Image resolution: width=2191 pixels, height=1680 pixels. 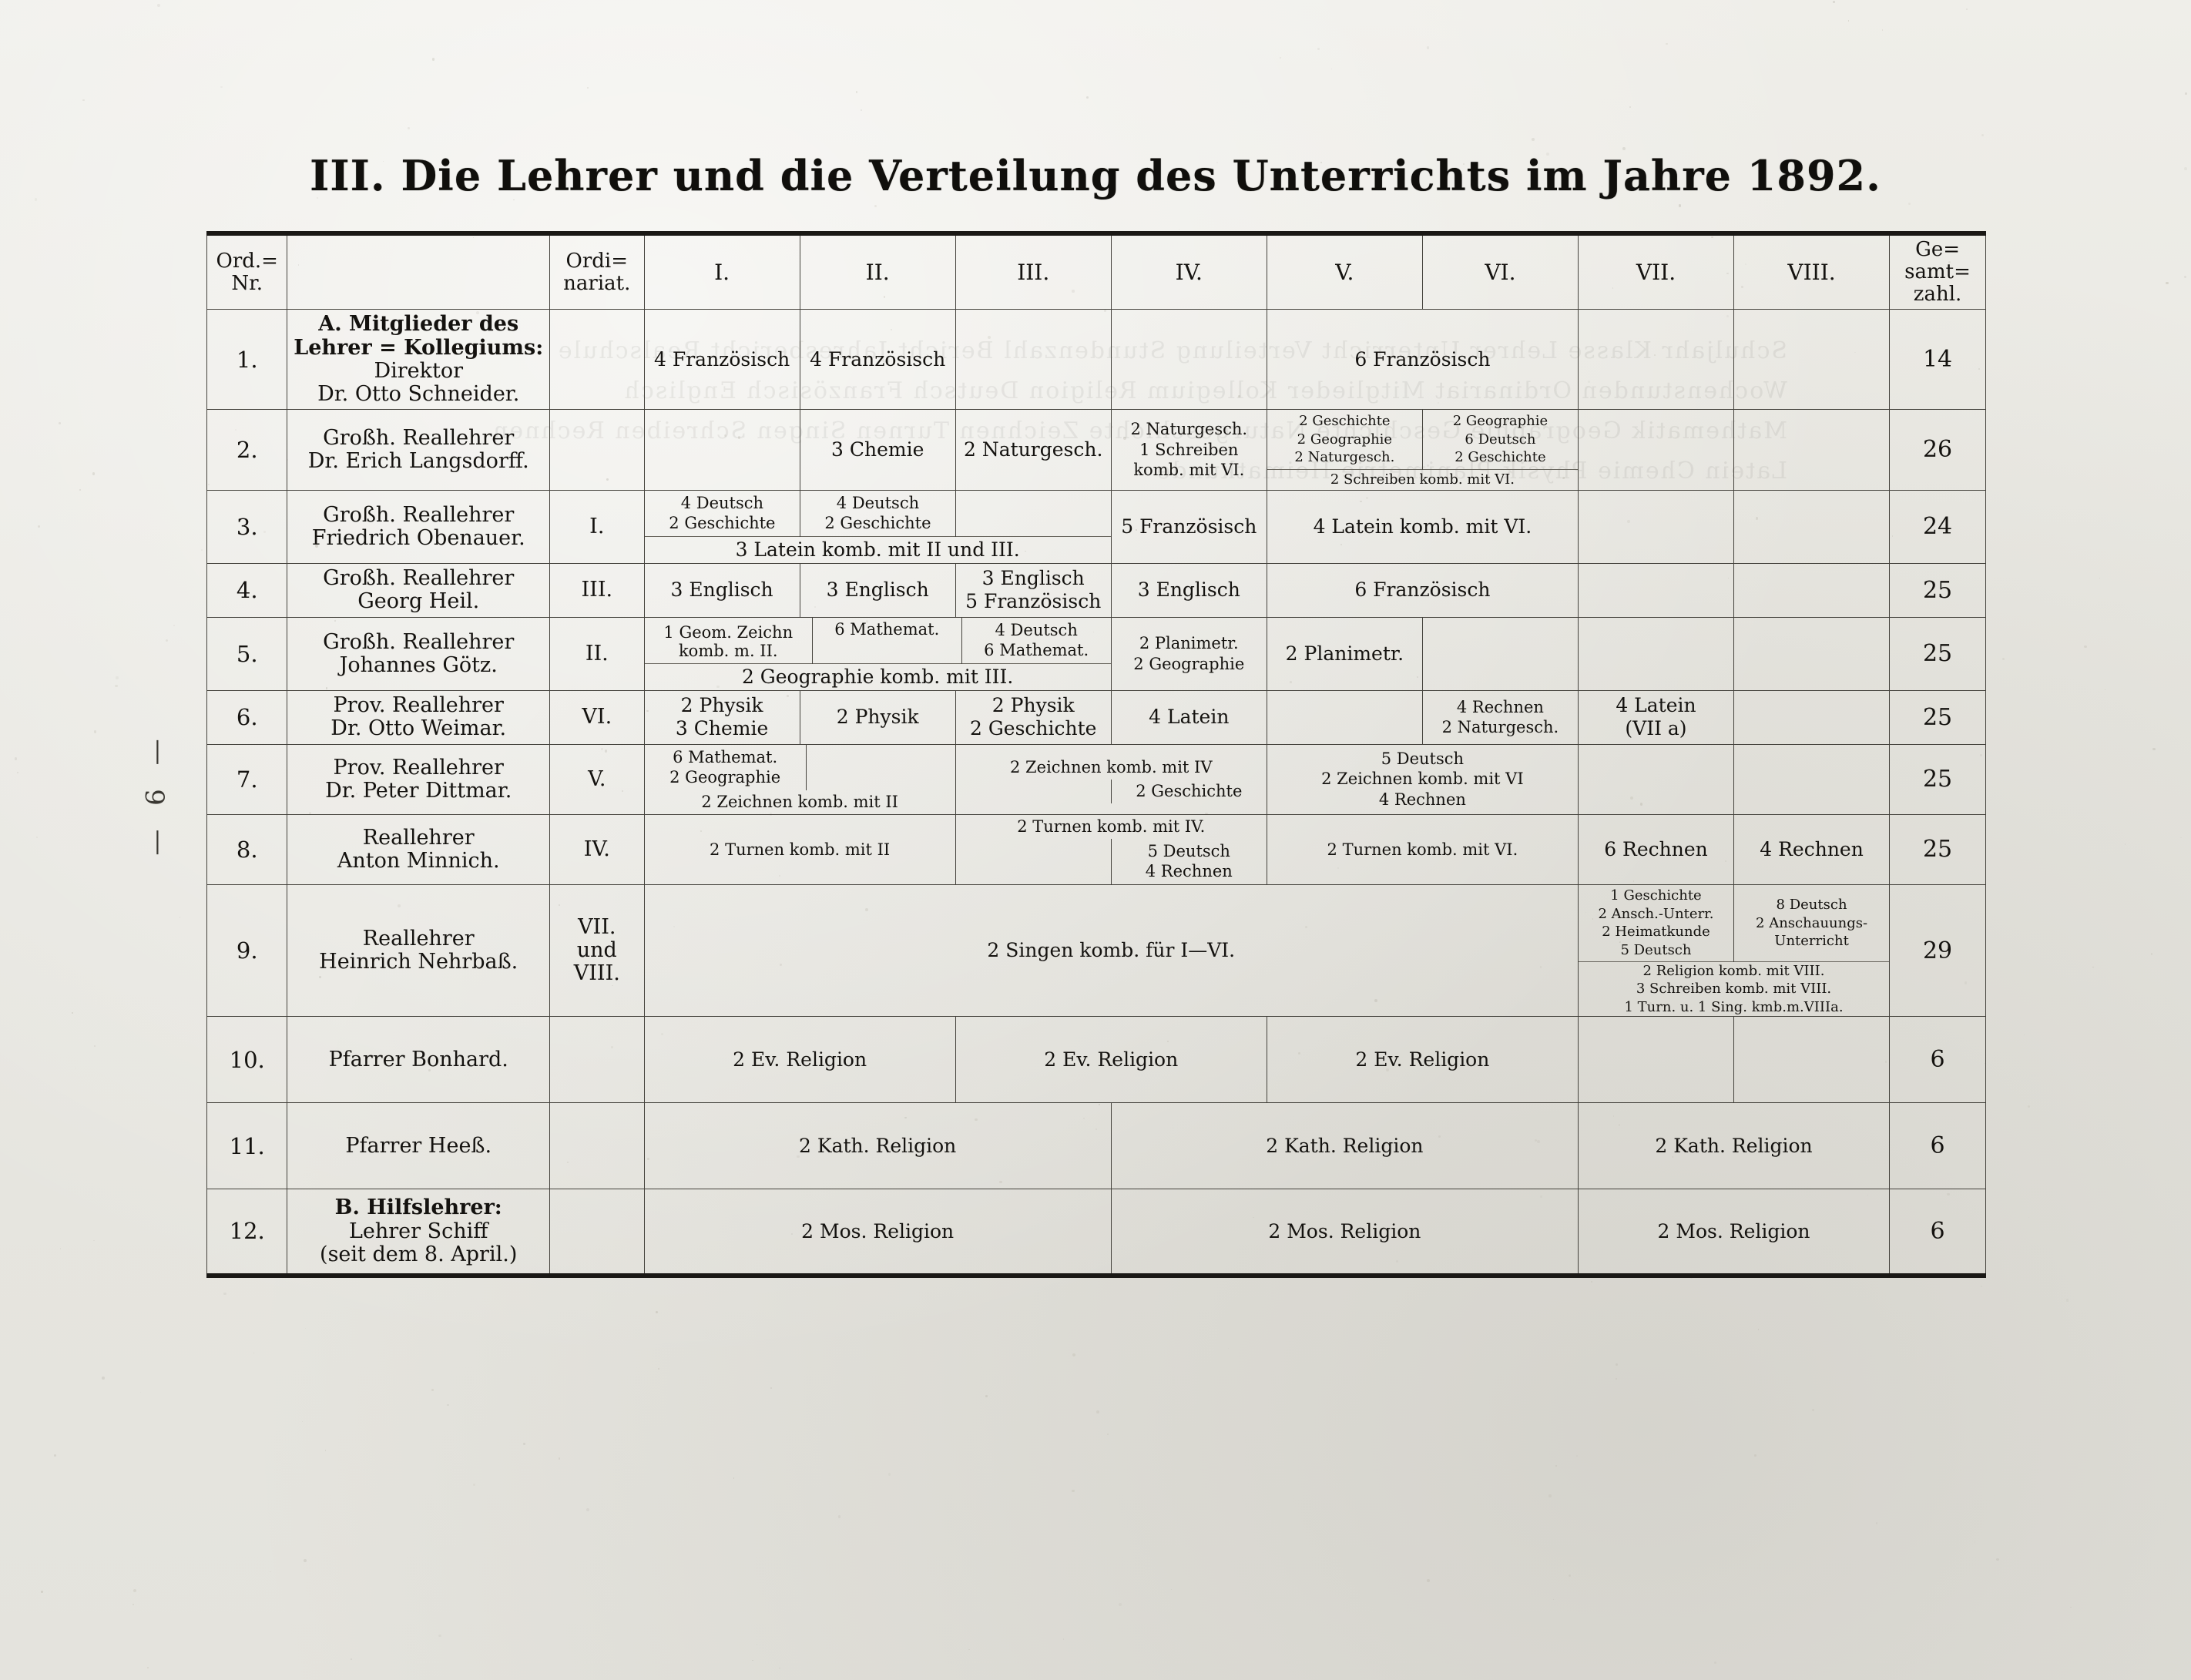 I want to click on class-7-8-footnote-1: 2 Religion komb. mit VIII., so click(x=1734, y=971).